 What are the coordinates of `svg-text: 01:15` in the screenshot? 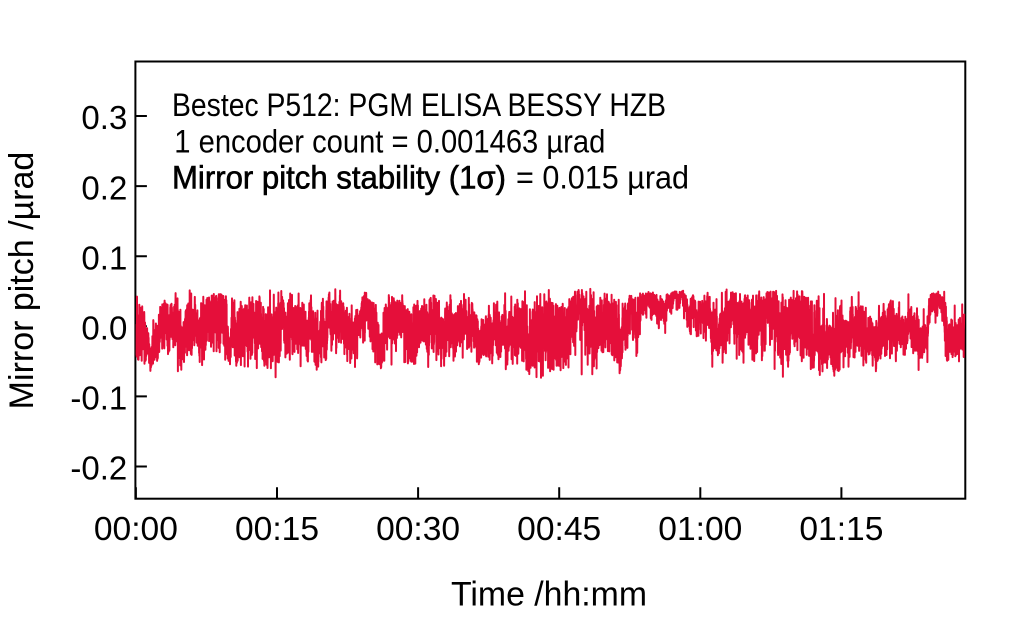 It's located at (841, 528).